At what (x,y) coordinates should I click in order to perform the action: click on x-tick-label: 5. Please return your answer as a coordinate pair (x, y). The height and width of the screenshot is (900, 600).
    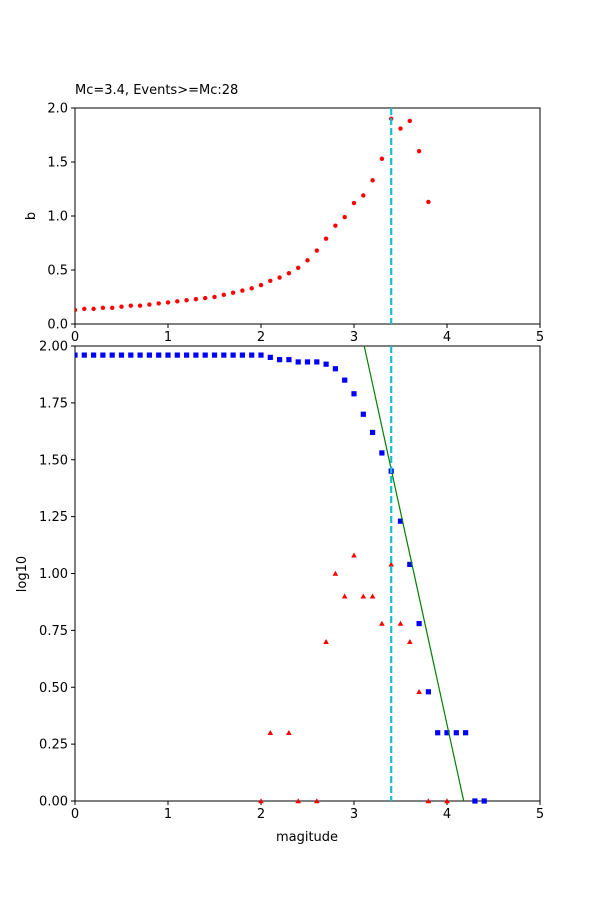
    Looking at the image, I should click on (540, 337).